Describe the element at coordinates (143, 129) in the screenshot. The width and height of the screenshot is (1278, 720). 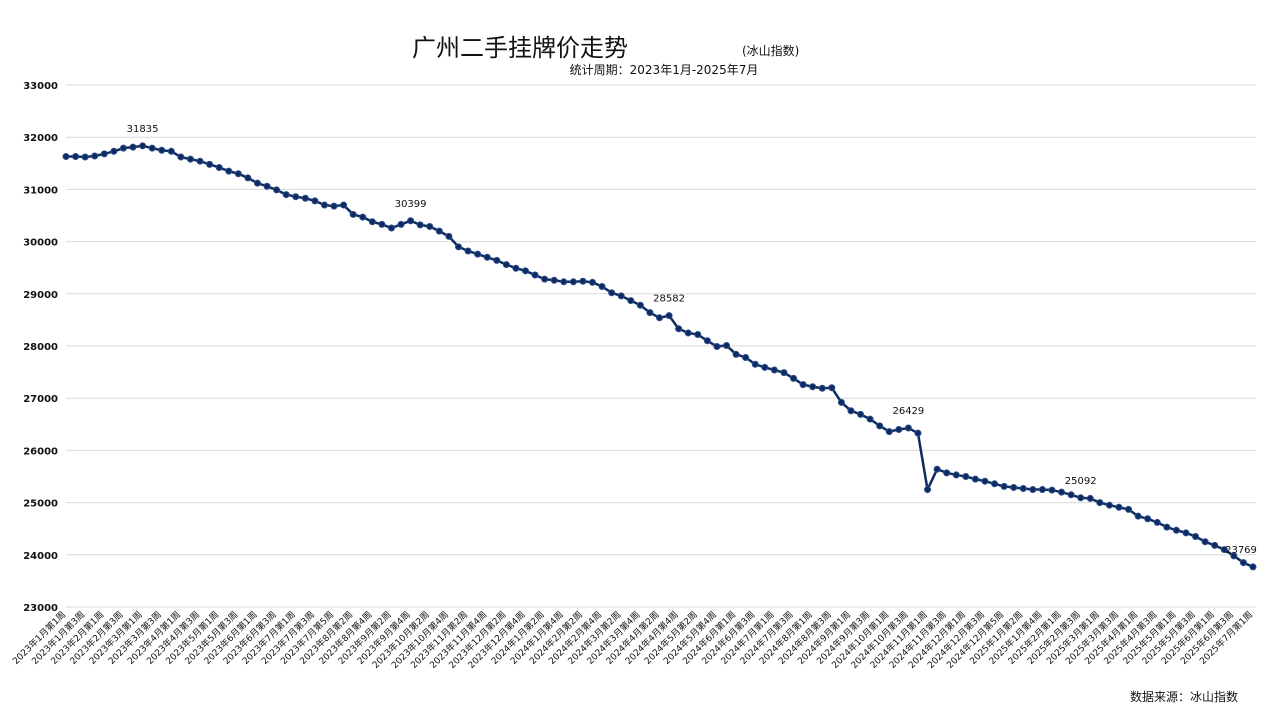
I see `data-label: 31835` at that location.